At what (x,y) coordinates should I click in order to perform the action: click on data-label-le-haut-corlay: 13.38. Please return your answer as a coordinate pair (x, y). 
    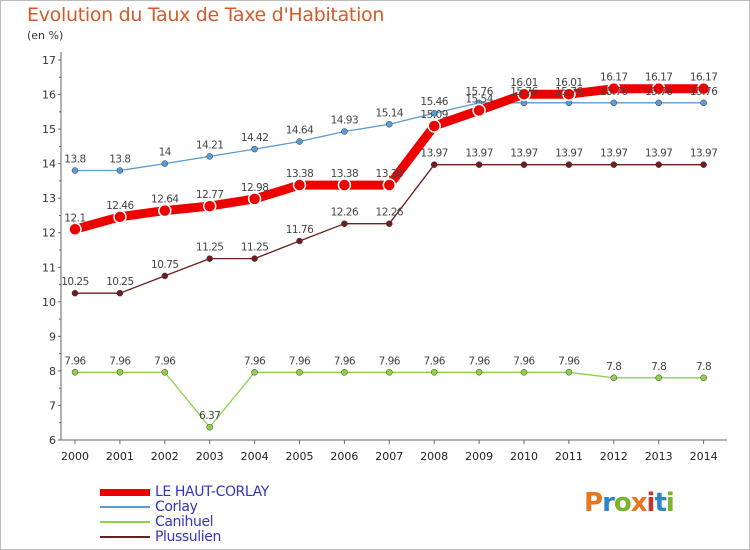
    Looking at the image, I should click on (300, 174).